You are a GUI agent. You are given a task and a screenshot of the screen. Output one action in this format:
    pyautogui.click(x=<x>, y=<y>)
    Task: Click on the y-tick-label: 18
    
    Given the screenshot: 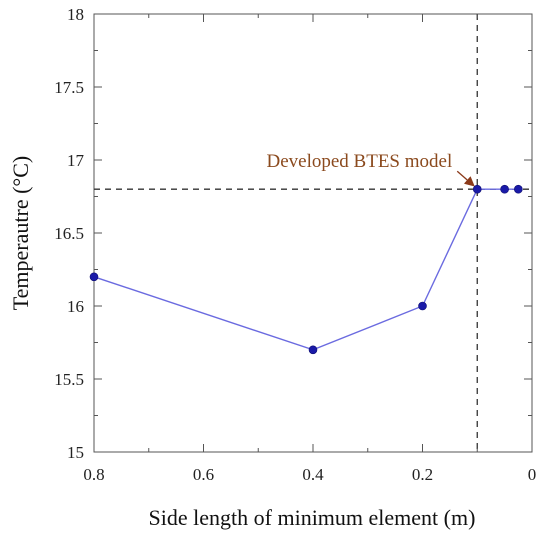 What is the action you would take?
    pyautogui.click(x=75, y=14)
    